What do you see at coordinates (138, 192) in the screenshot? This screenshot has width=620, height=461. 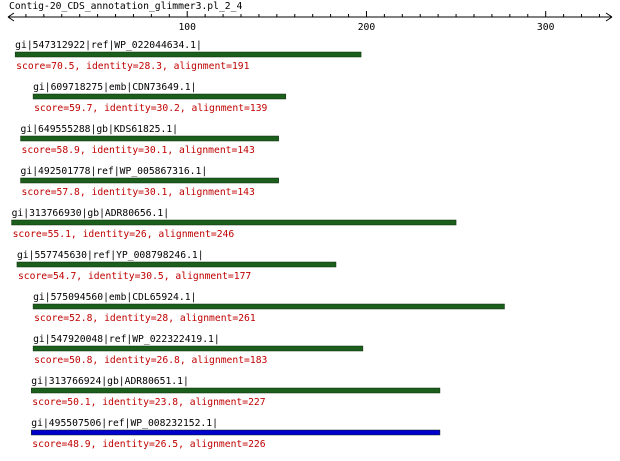 I see `hit-score: score=57.8, identity=30.1, alignment=143` at bounding box center [138, 192].